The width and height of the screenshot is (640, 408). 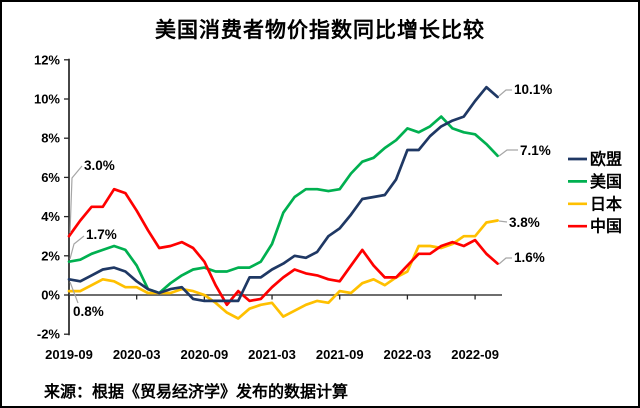 I want to click on y-tick-label: 8%, so click(x=50, y=138).